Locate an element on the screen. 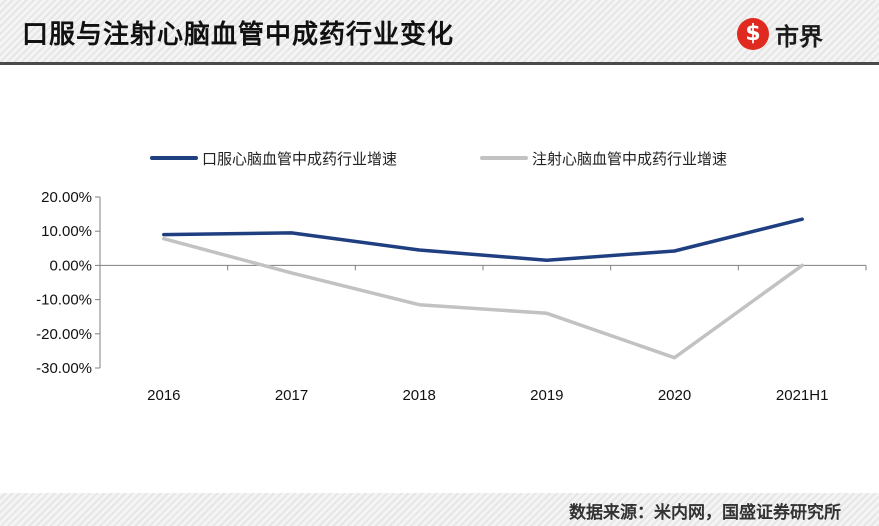  chart-legend: 口服心脑血管中成药行业增速 注射心脑血管中成药行业增速 is located at coordinates (438, 159).